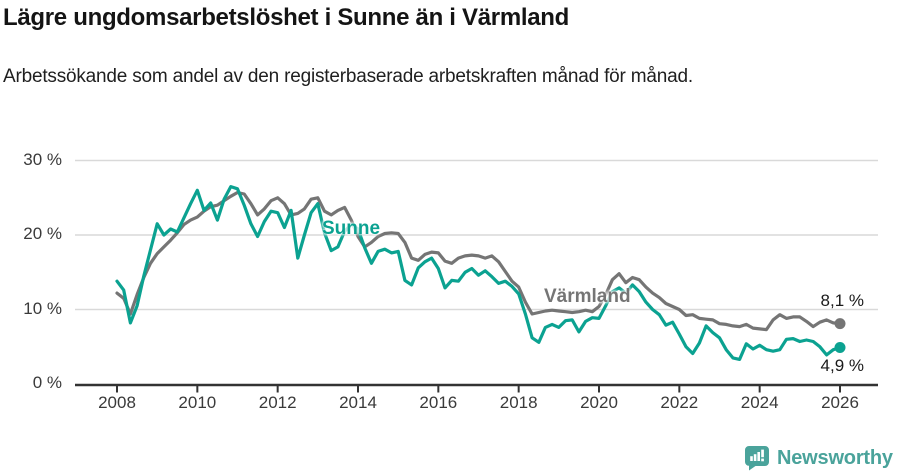  Describe the element at coordinates (47, 382) in the screenshot. I see `y-tick-label: 0 %` at that location.